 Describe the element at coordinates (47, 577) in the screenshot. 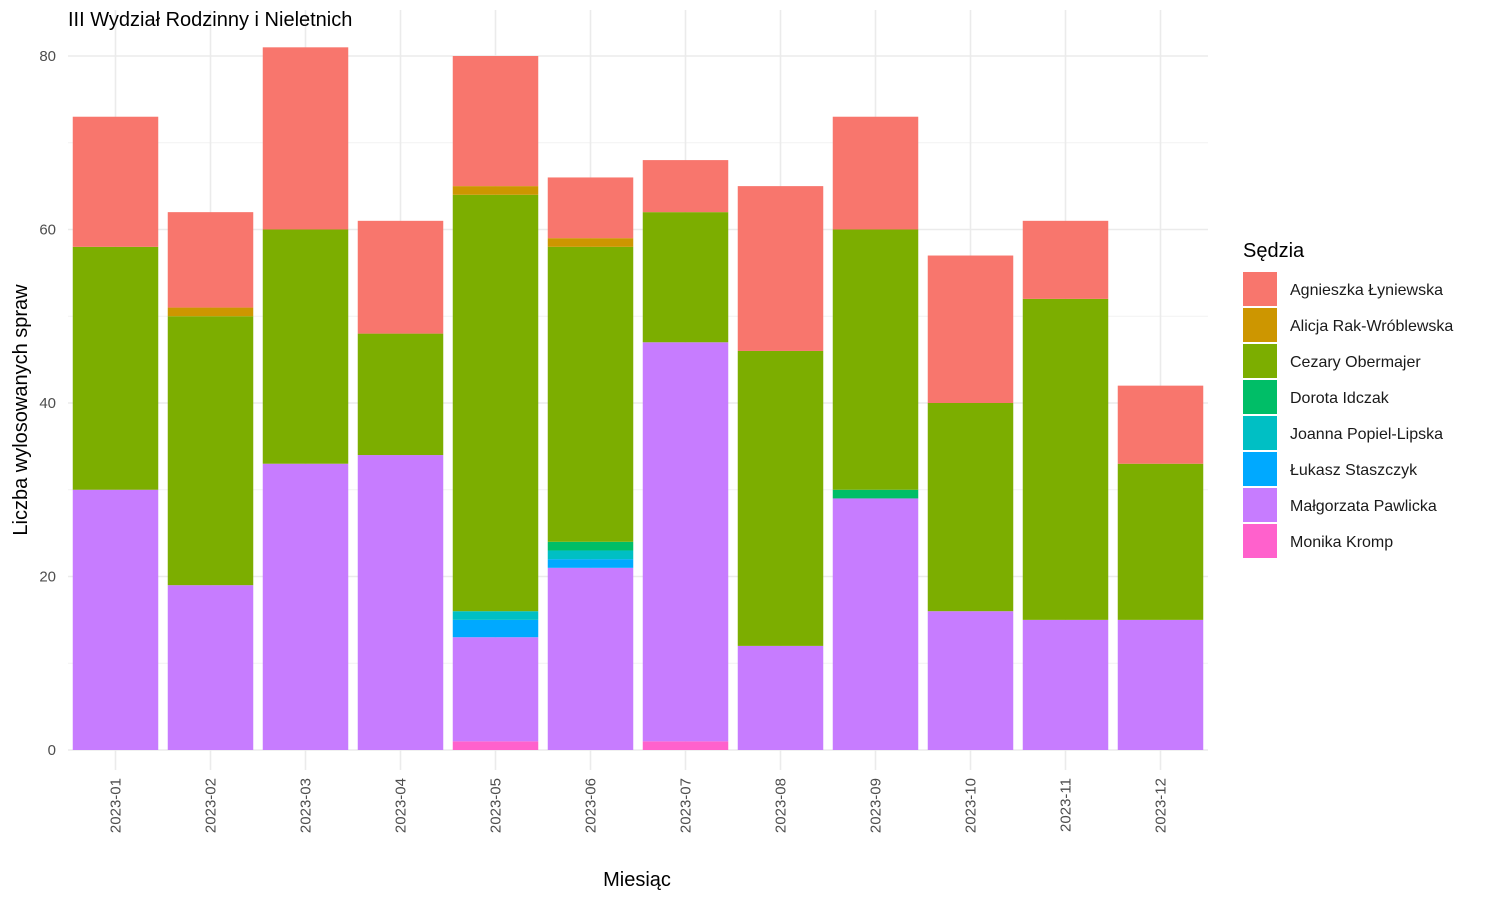

I see `y-tick-label: 20` at that location.